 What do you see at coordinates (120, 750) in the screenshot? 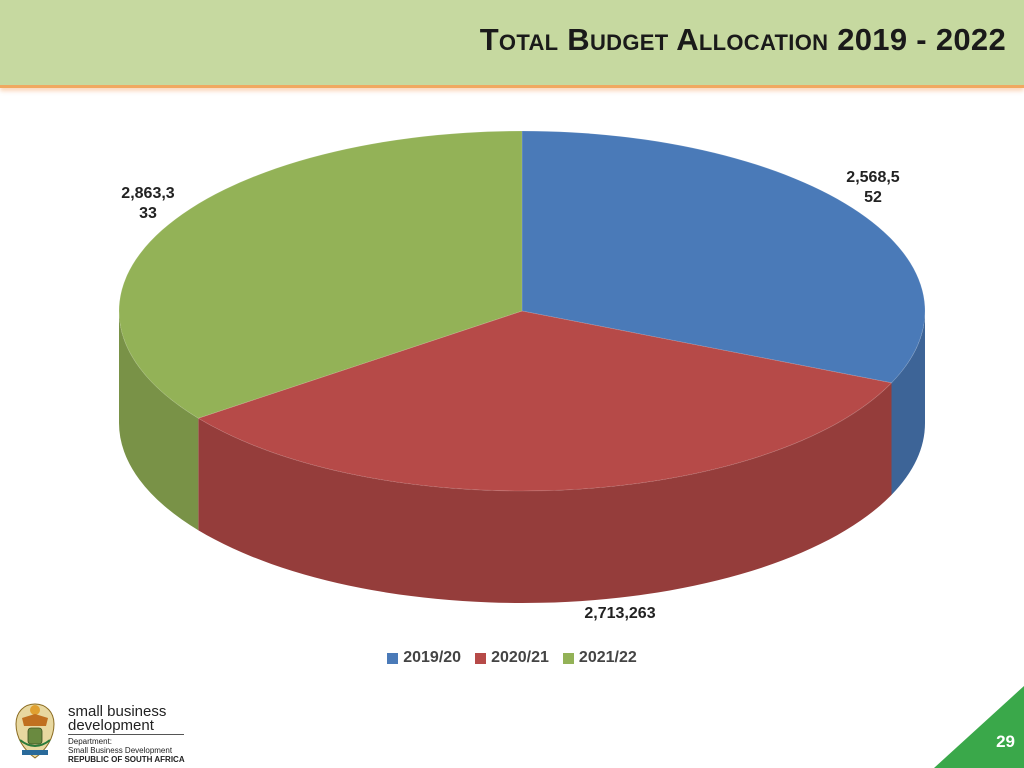
I see `dept-name: Small Business Development` at bounding box center [120, 750].